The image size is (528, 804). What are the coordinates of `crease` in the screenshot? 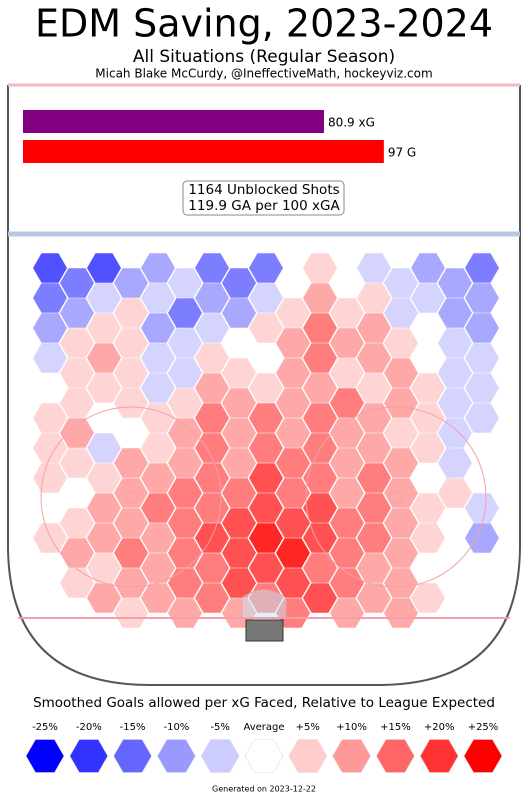 It's located at (264, 603).